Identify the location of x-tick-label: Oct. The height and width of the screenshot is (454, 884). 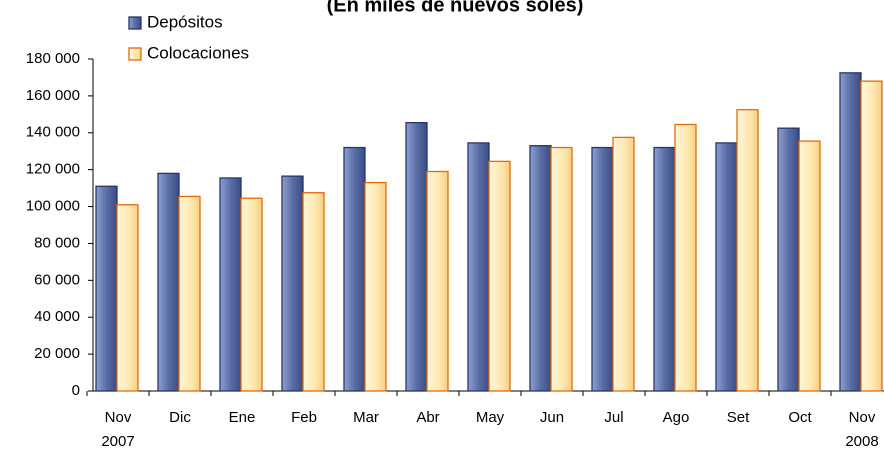
(800, 417).